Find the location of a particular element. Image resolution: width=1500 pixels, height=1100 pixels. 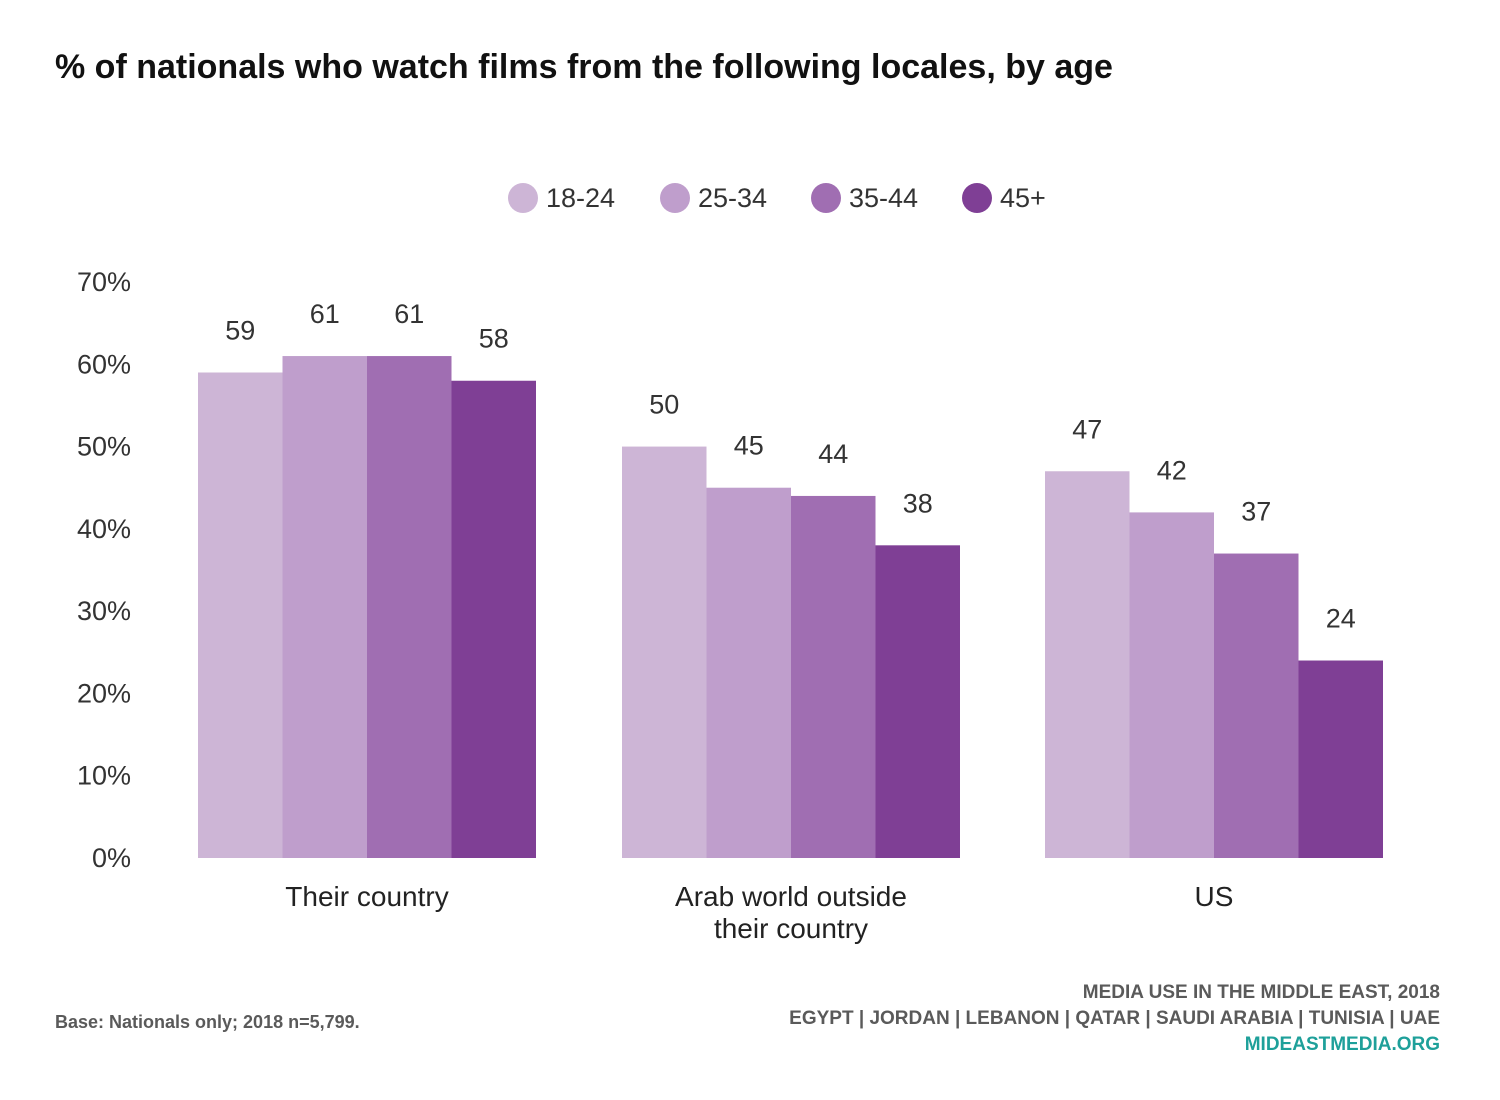

data-label: 24 is located at coordinates (1341, 619).